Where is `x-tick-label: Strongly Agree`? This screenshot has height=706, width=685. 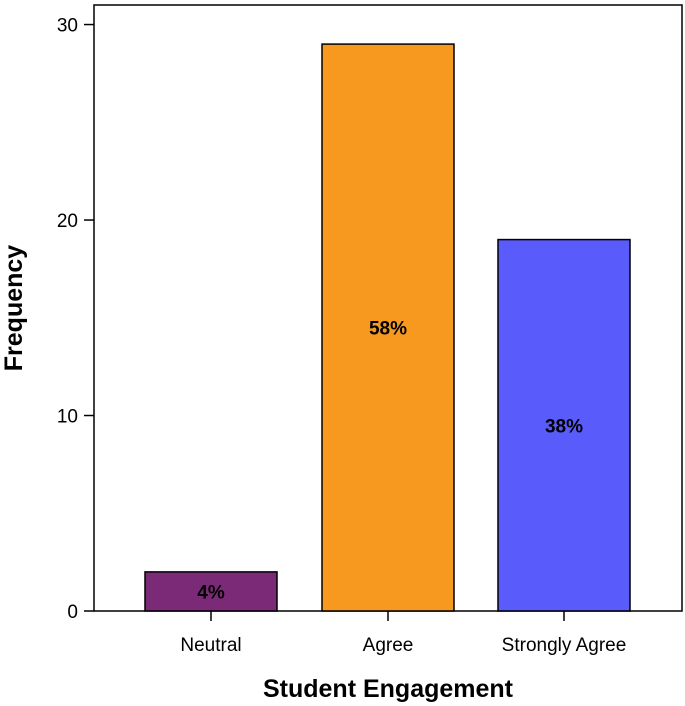
x-tick-label: Strongly Agree is located at coordinates (564, 645).